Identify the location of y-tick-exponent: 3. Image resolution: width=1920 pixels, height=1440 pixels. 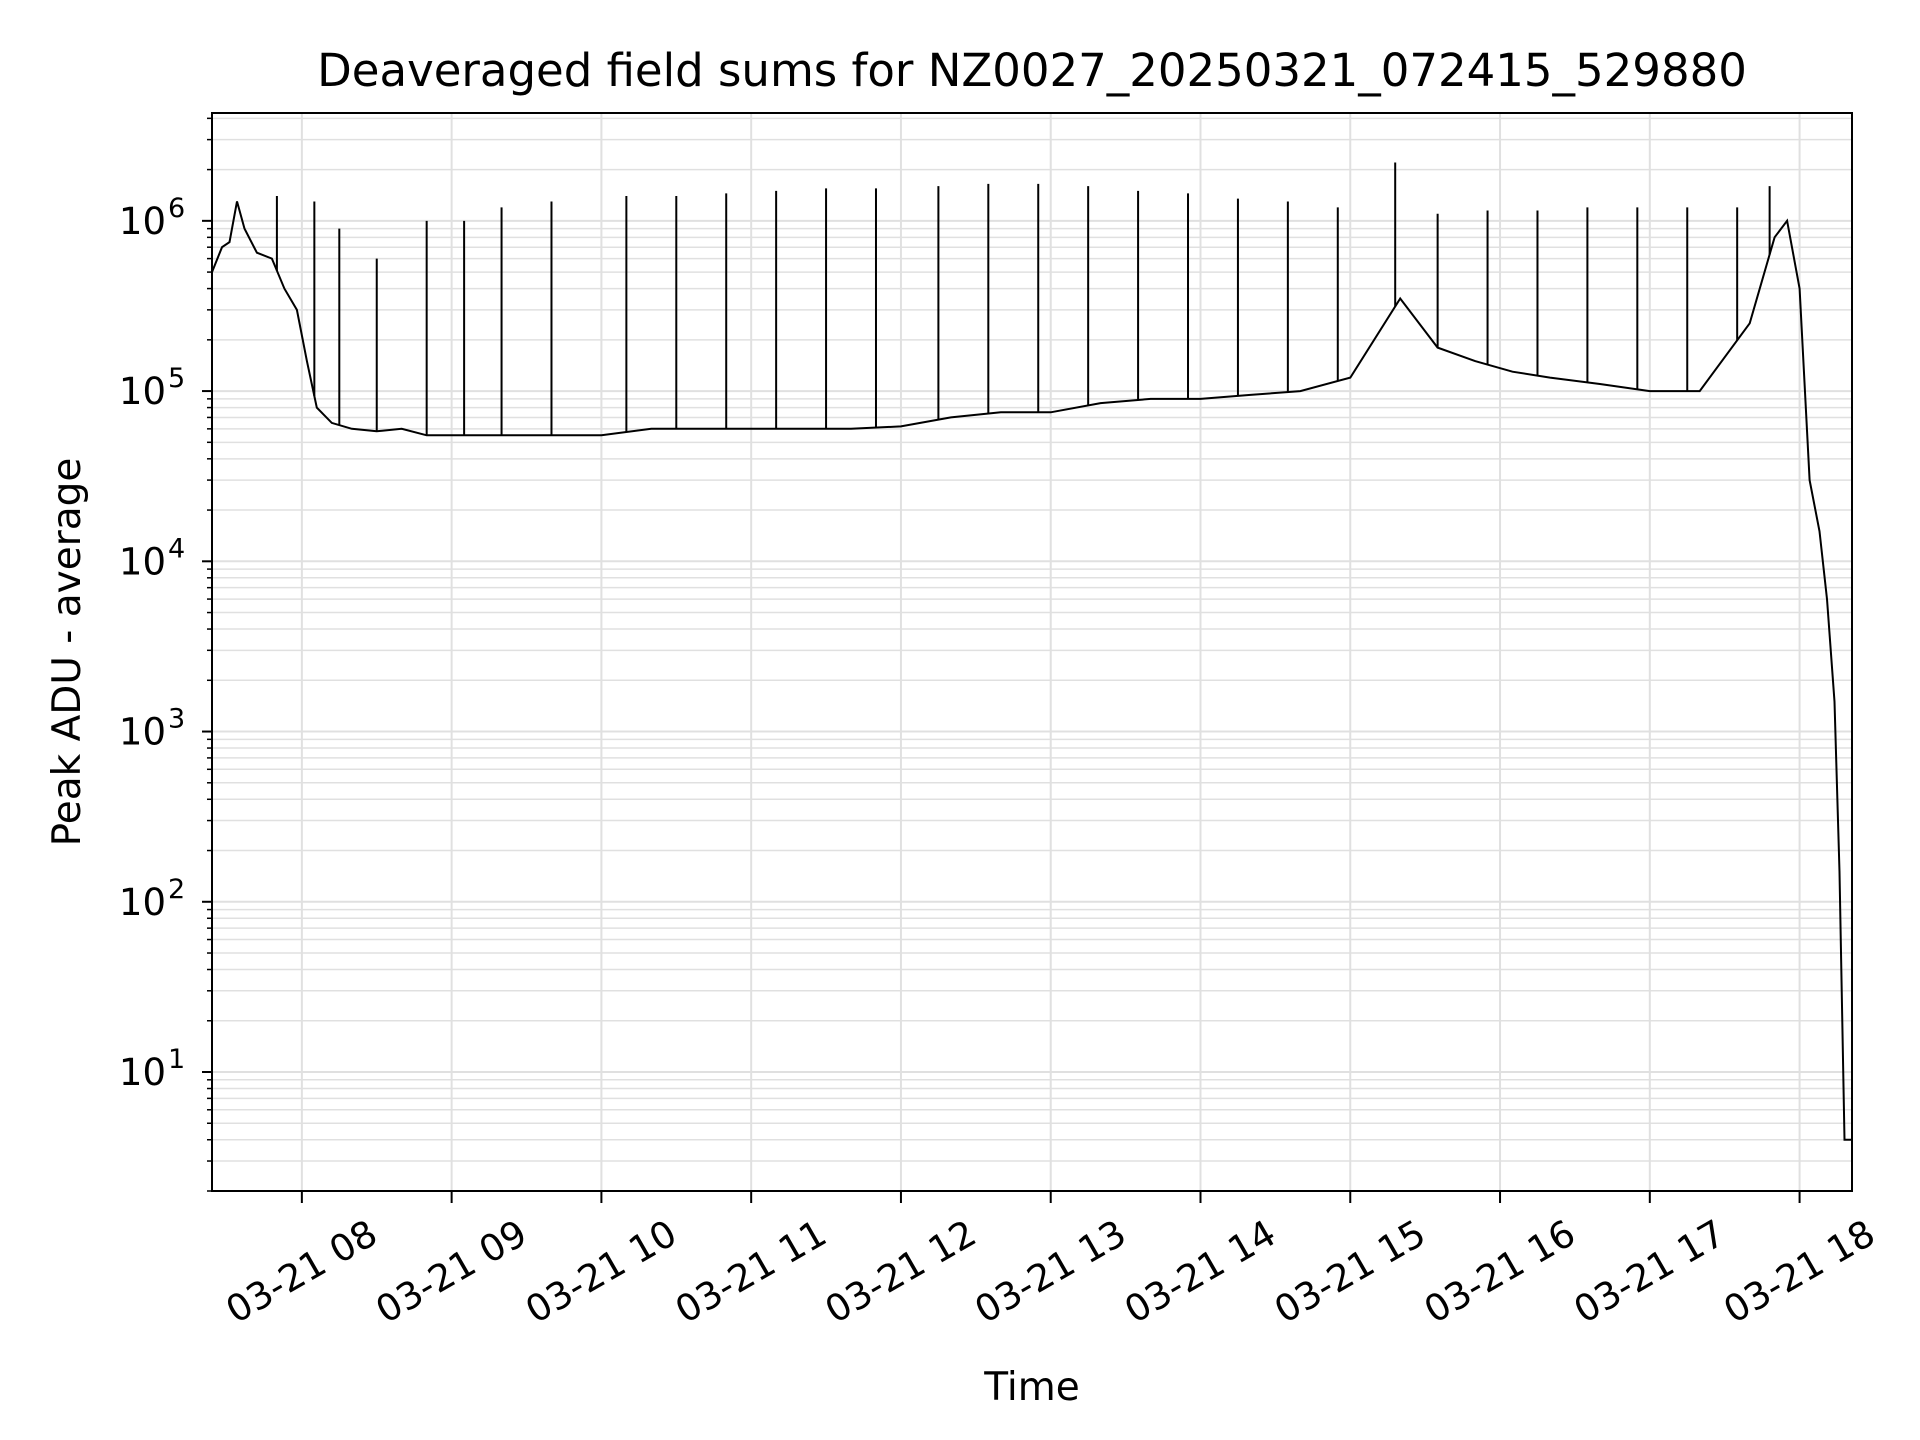
(176, 719).